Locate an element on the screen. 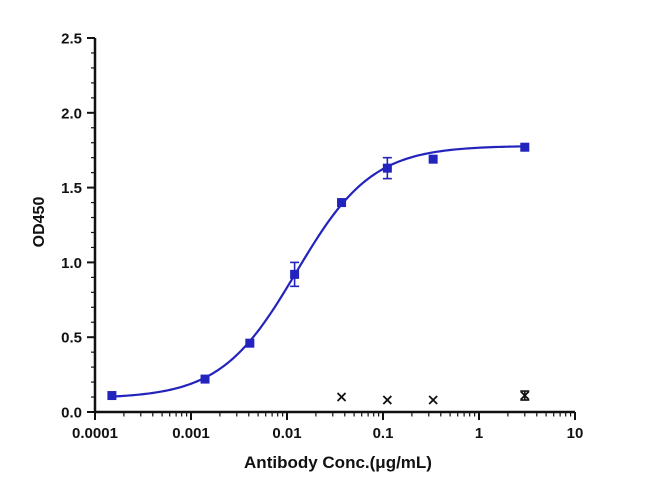 The height and width of the screenshot is (496, 650). y-tick-label: 2.5 is located at coordinates (71, 39).